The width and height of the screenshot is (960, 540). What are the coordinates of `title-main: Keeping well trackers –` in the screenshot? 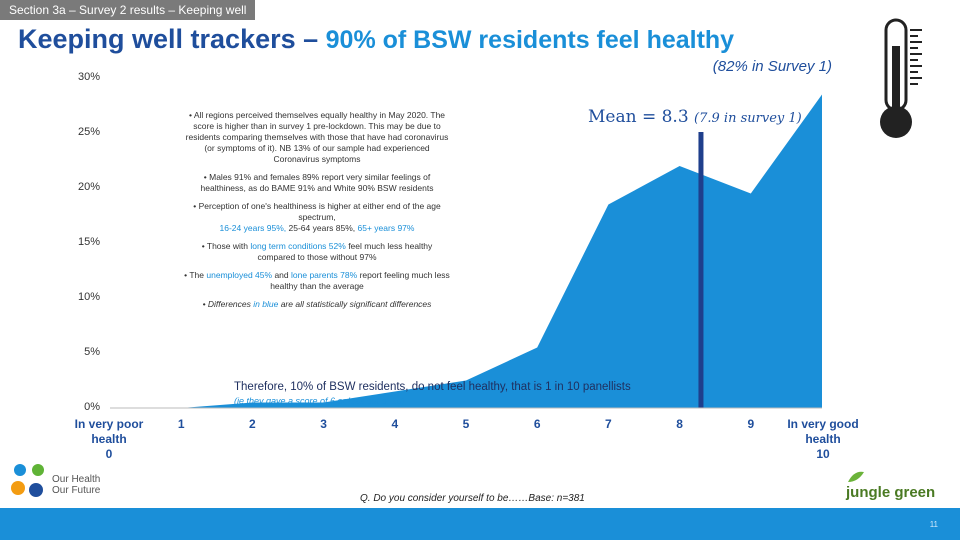 It's located at (172, 39).